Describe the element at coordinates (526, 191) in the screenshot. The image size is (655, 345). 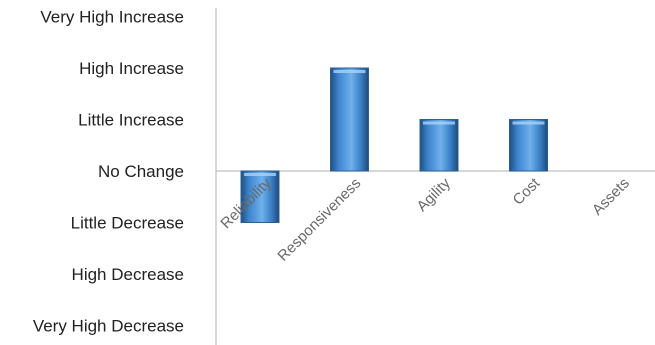
I see `x-tick-label: Cost` at that location.